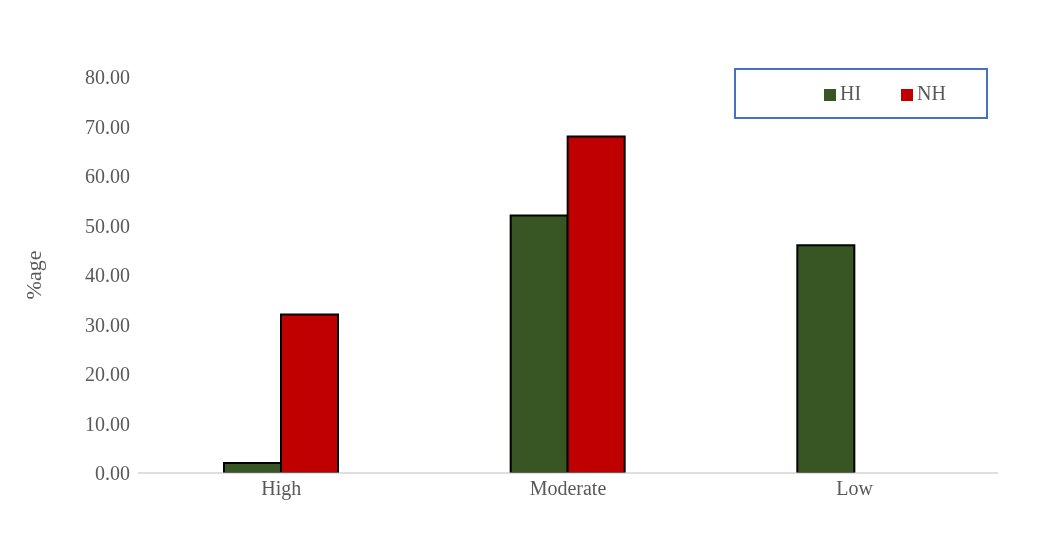 This screenshot has height=533, width=1055. What do you see at coordinates (107, 225) in the screenshot?
I see `y-tick-label: 50.00` at bounding box center [107, 225].